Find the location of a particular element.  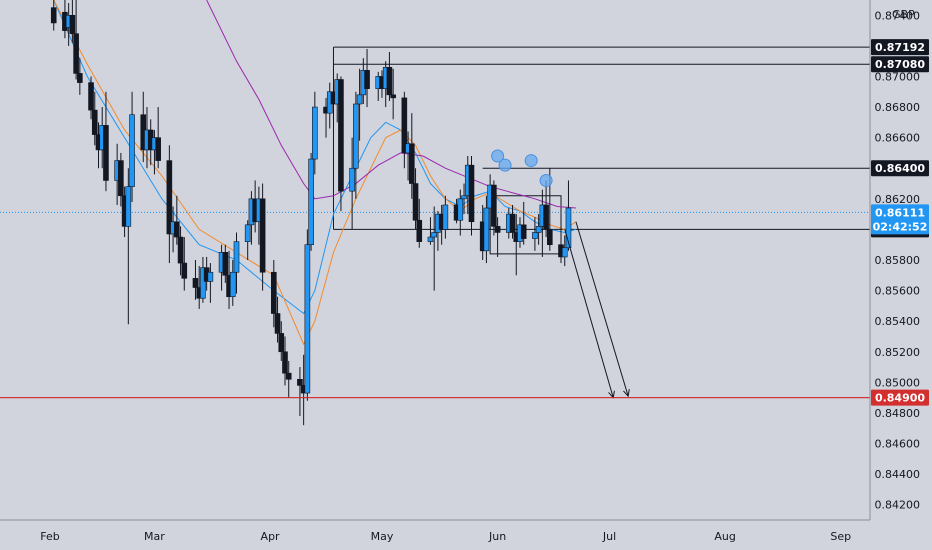

price-tick-label: 0.86600 is located at coordinates (898, 138).